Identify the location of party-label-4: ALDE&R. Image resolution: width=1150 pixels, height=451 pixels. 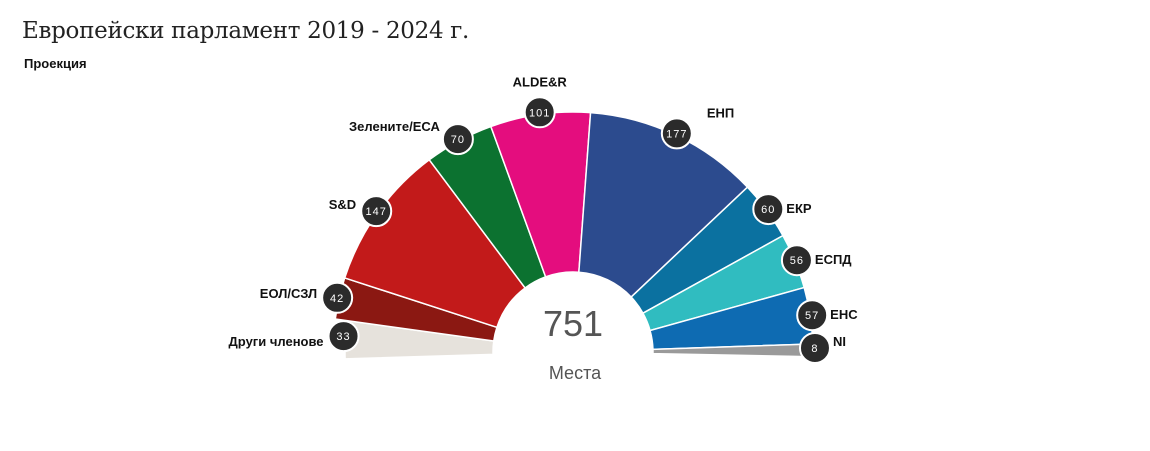
(540, 81).